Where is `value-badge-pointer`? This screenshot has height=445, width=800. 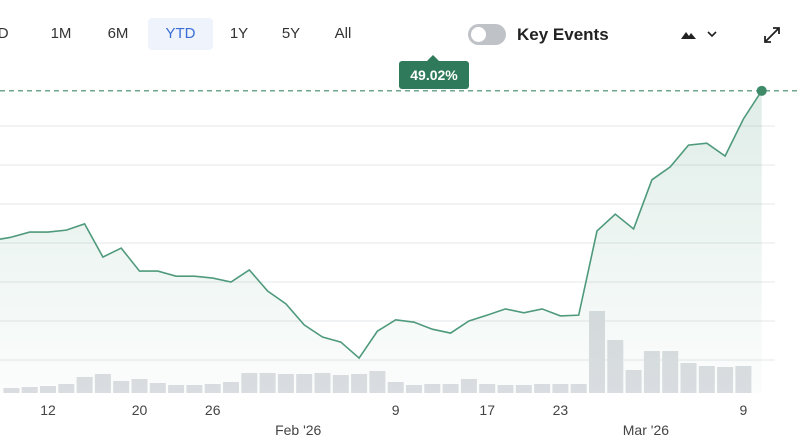 value-badge-pointer is located at coordinates (433, 58).